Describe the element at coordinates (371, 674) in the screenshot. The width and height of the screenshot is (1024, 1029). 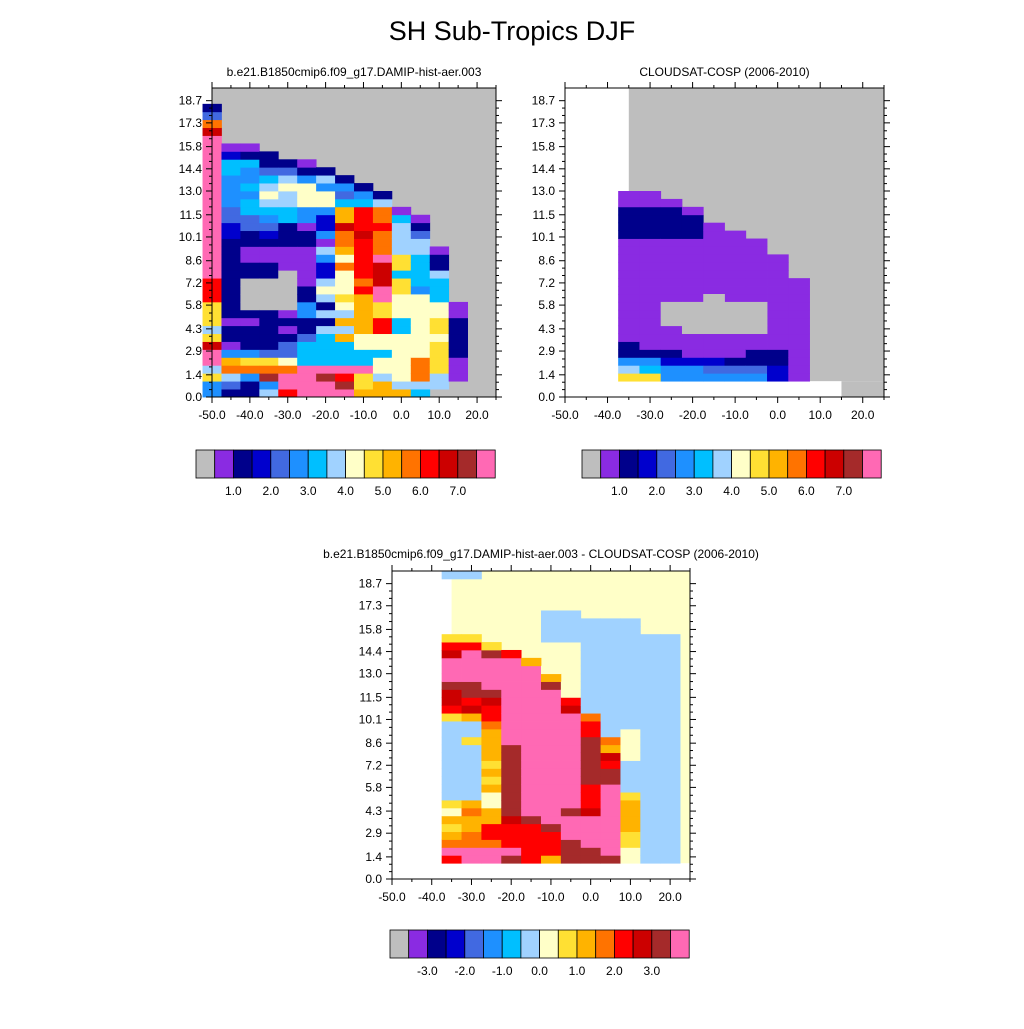
I see `y-tick-label: 13.0` at that location.